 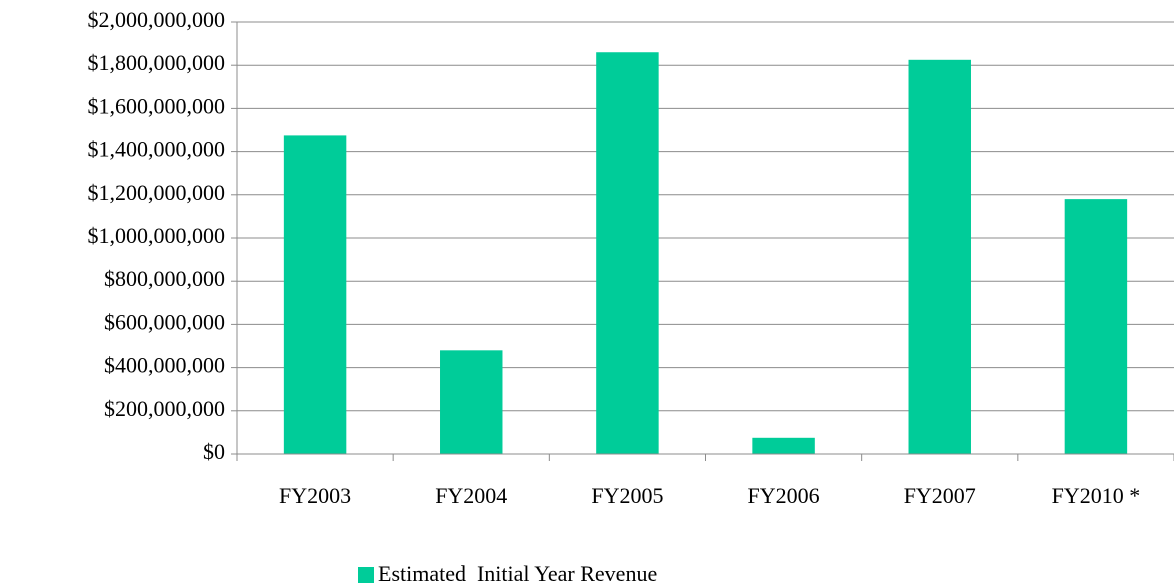 What do you see at coordinates (366, 575) in the screenshot?
I see `legend-swatch` at bounding box center [366, 575].